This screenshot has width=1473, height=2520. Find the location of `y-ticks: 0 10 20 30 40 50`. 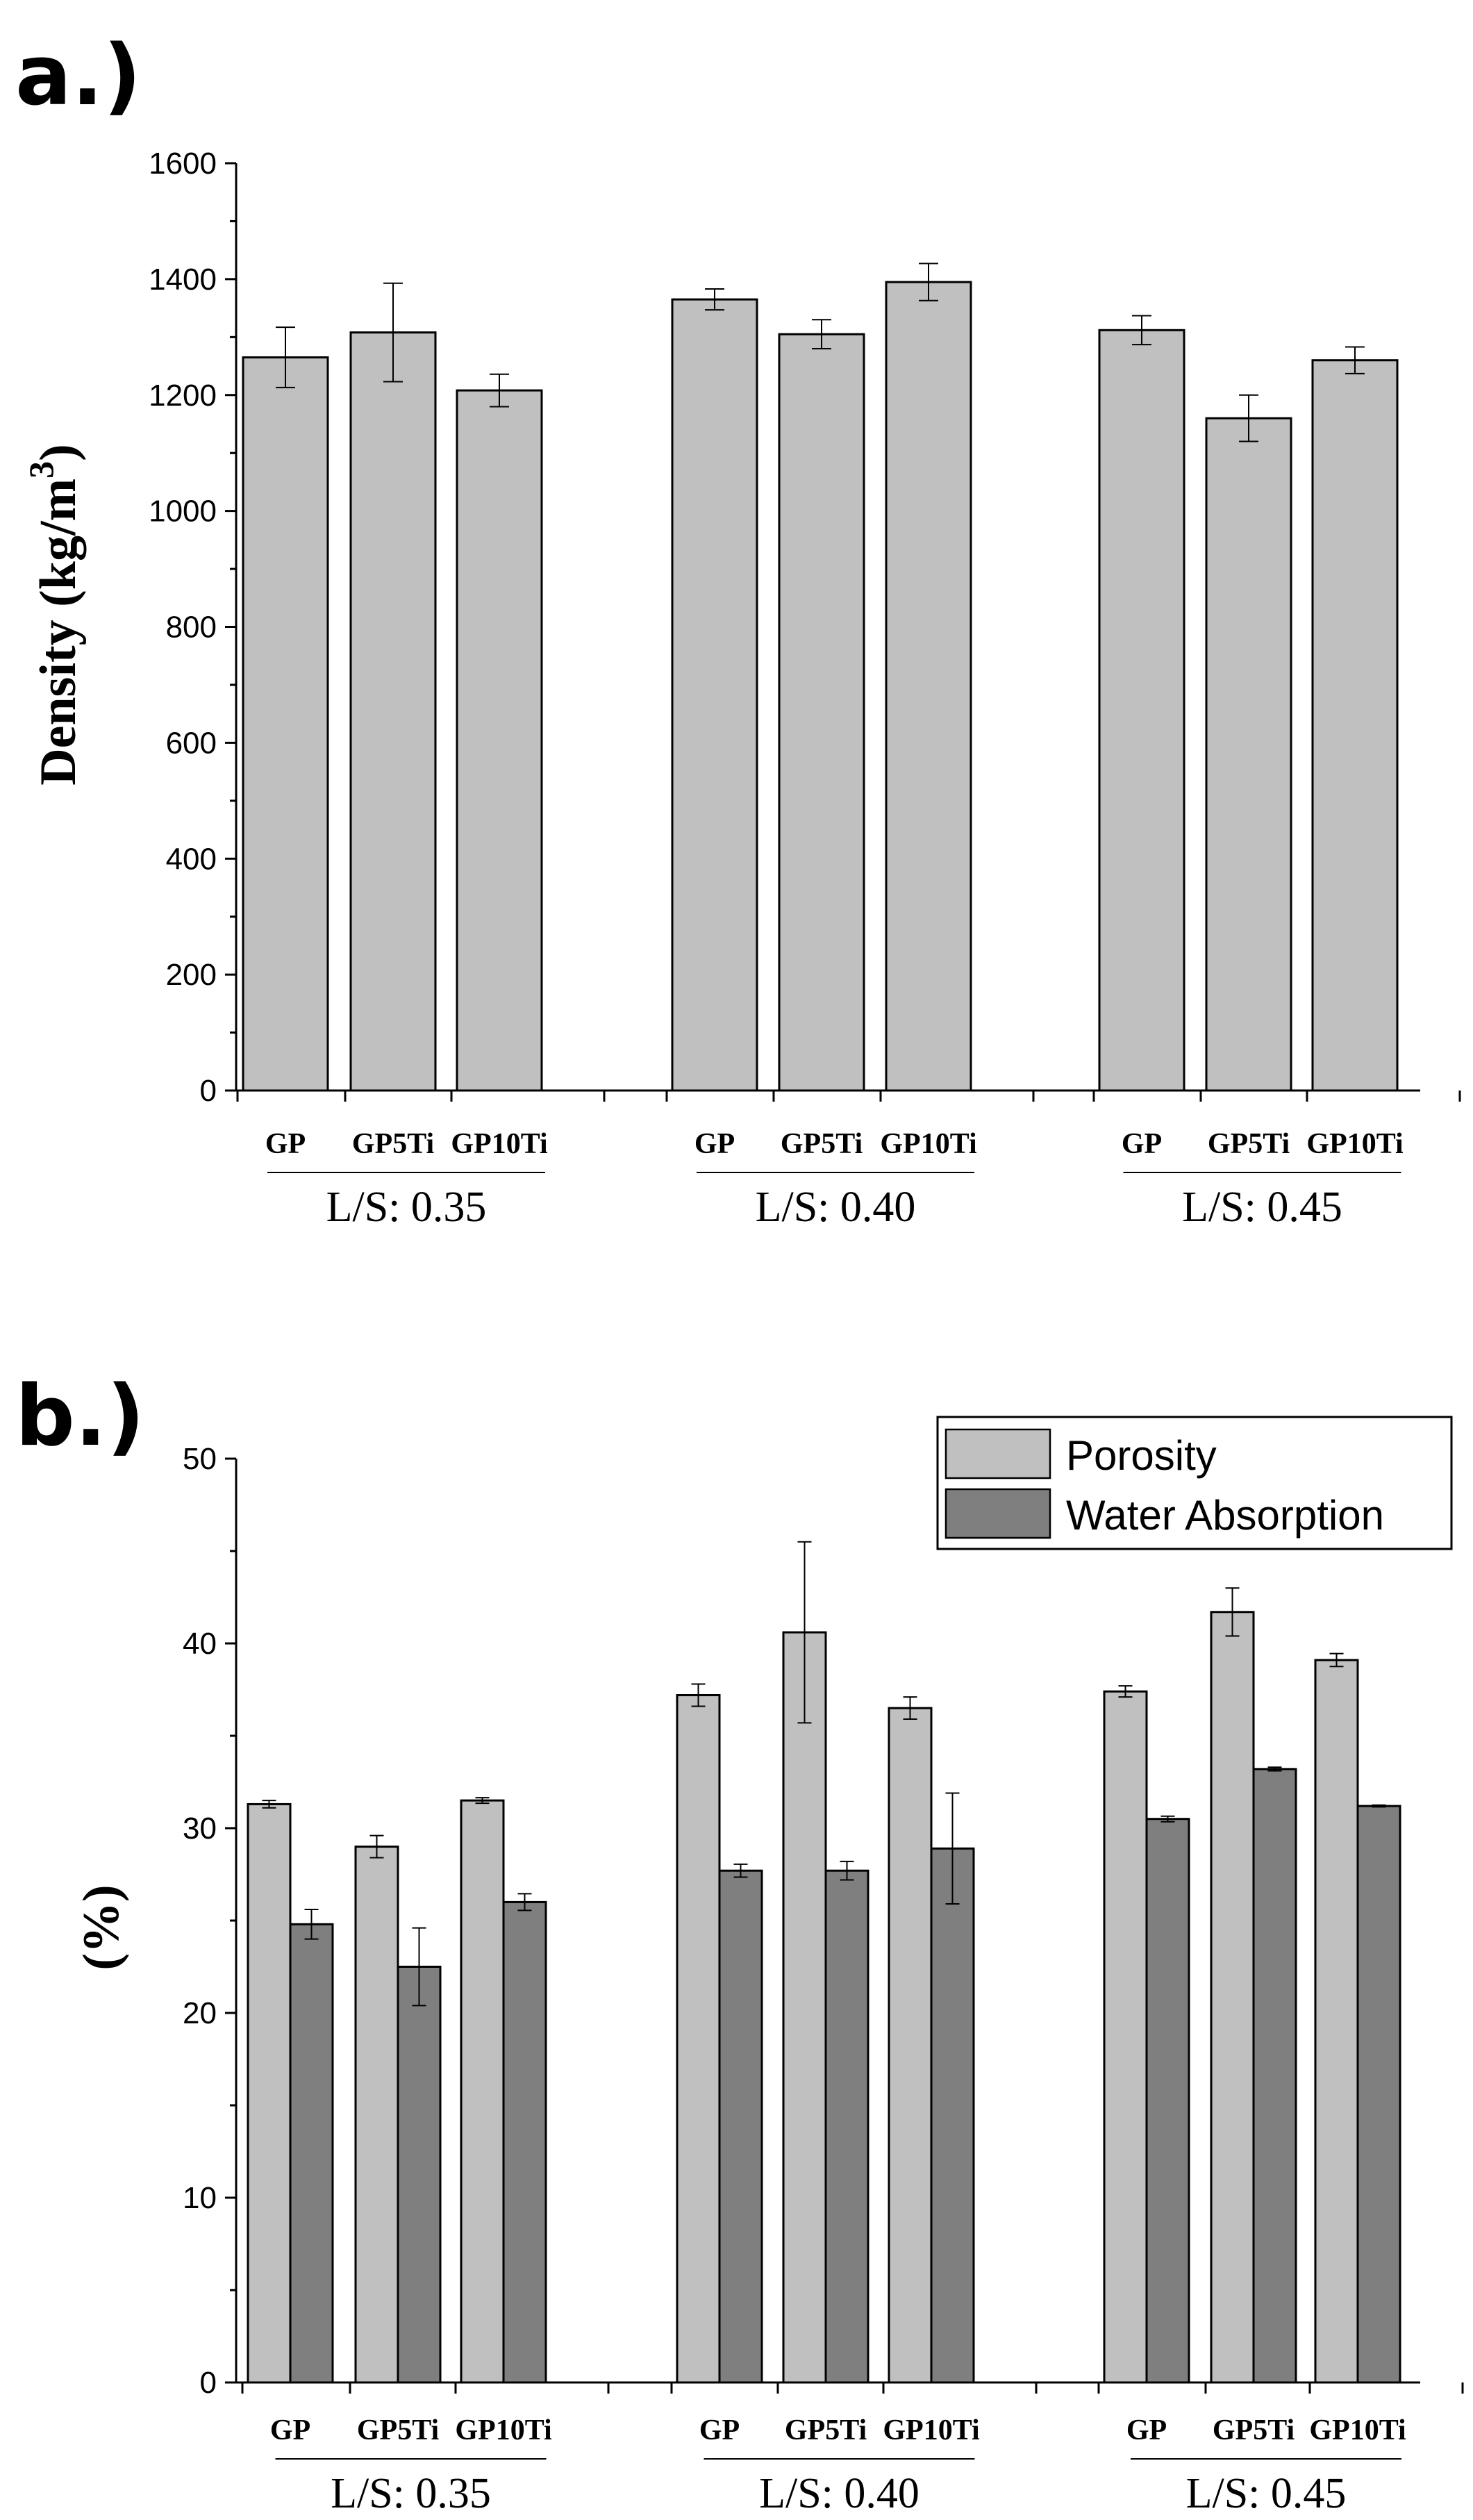

y-ticks: 0 10 20 30 40 50 is located at coordinates (209, 1921).